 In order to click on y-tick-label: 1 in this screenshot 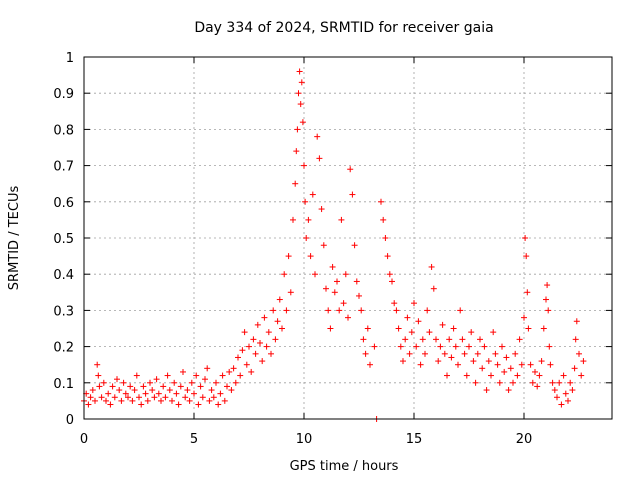, I will do `click(70, 58)`.